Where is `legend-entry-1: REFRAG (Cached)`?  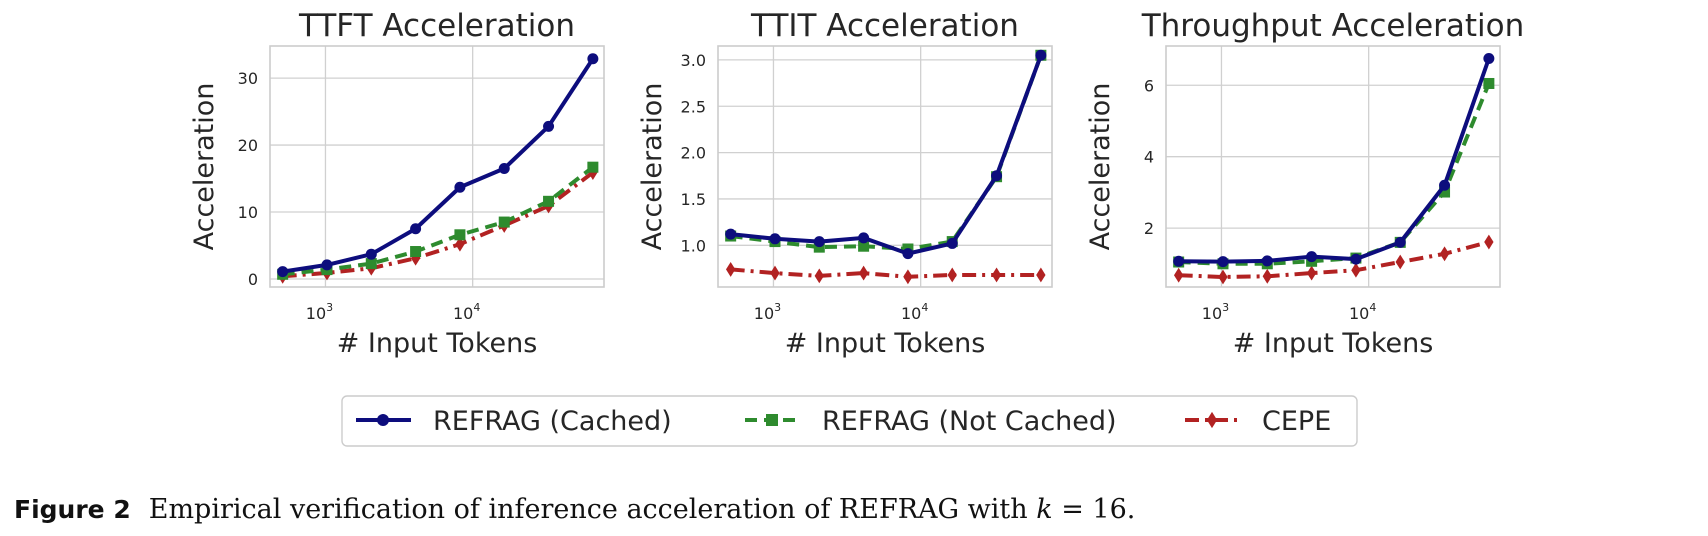
legend-entry-1: REFRAG (Cached) is located at coordinates (514, 421).